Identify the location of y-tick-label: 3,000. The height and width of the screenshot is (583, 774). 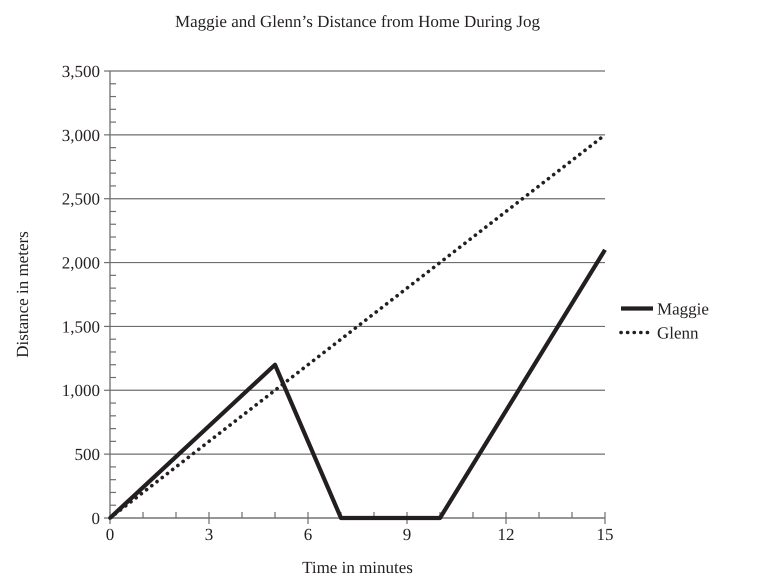
(81, 135).